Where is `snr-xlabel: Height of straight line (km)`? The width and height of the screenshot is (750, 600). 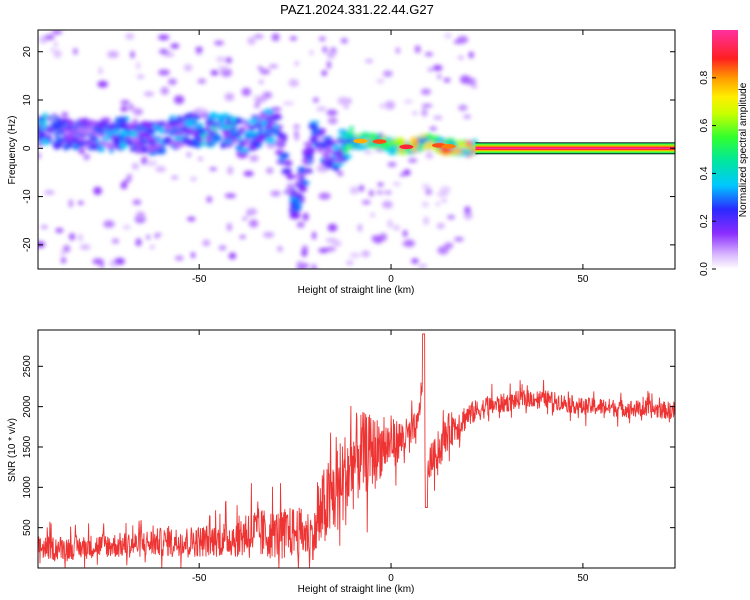
snr-xlabel: Height of straight line (km) is located at coordinates (356, 589).